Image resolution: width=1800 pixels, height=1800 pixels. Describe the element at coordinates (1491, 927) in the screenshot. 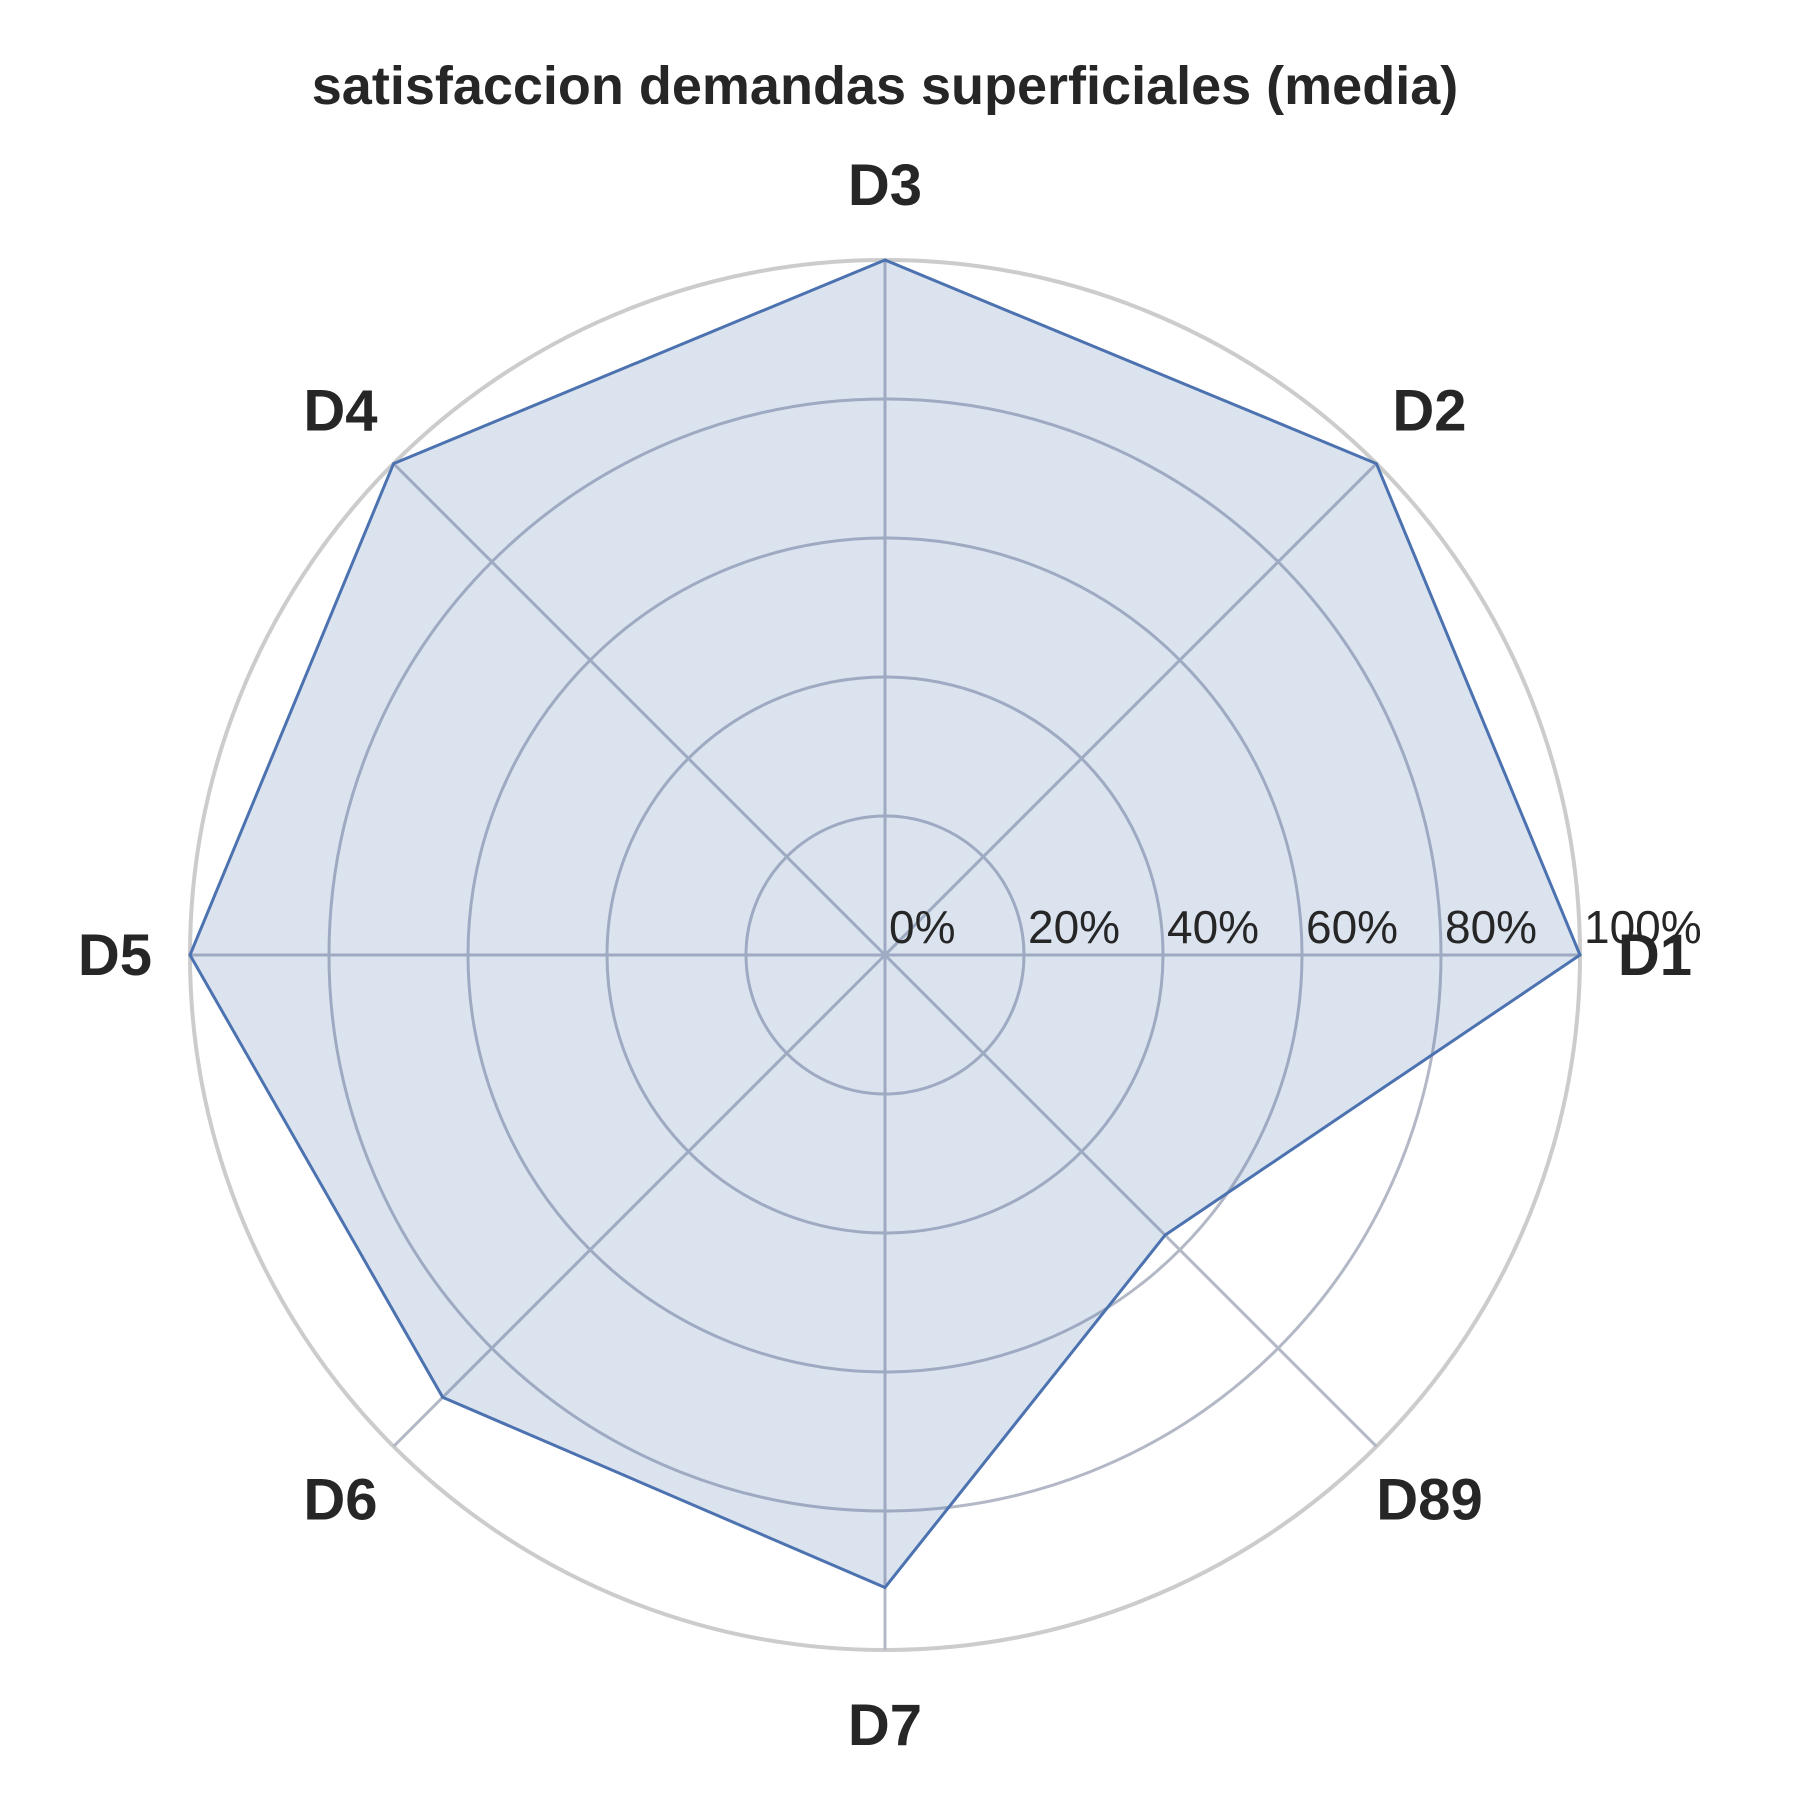

I see `r-tick-label: 80%` at that location.